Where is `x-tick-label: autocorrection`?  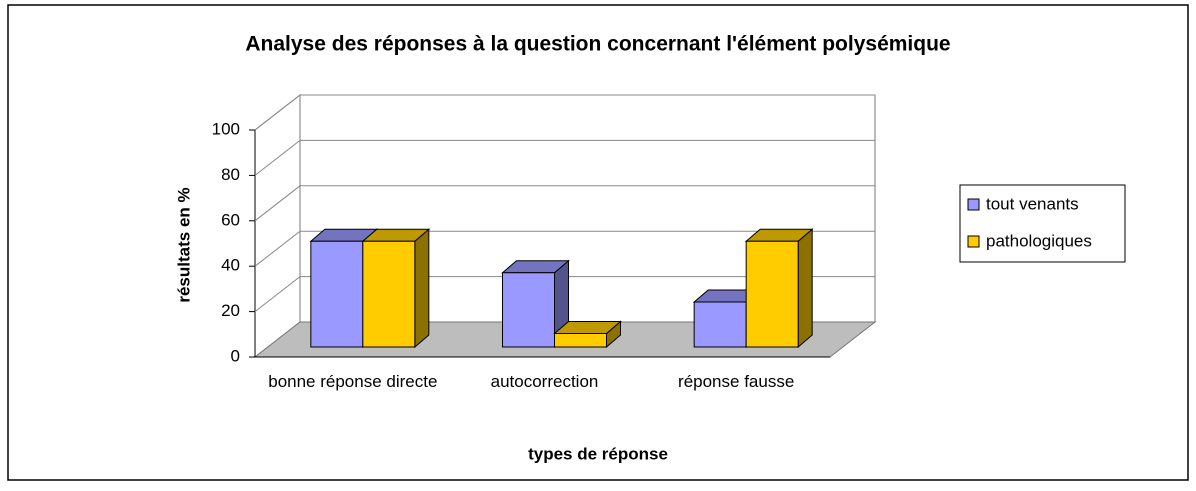
x-tick-label: autocorrection is located at coordinates (544, 381).